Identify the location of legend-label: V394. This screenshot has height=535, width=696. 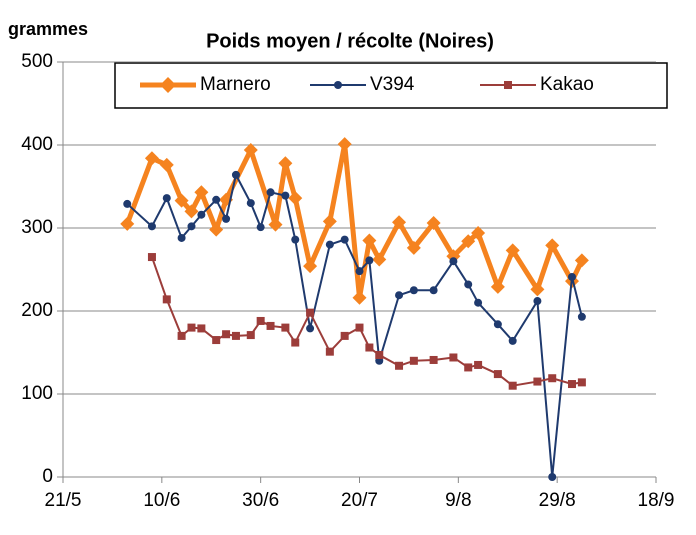
(392, 84).